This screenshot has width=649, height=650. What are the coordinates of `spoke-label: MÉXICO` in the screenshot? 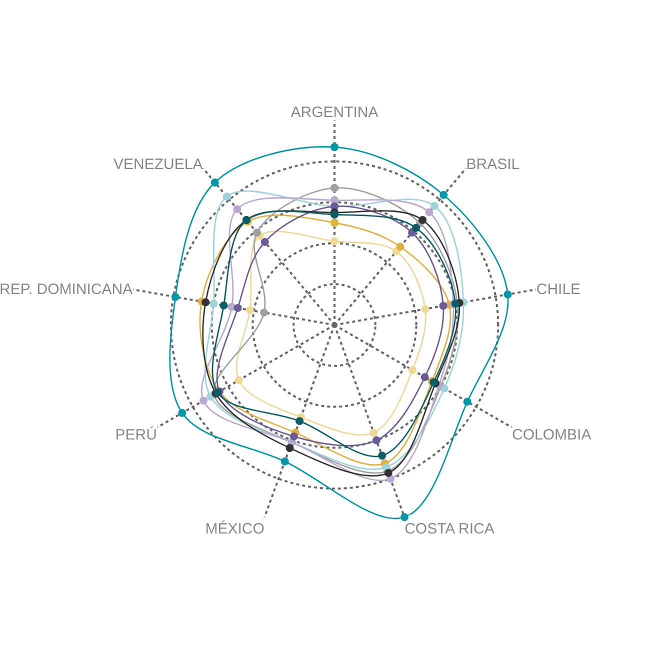 It's located at (234, 529).